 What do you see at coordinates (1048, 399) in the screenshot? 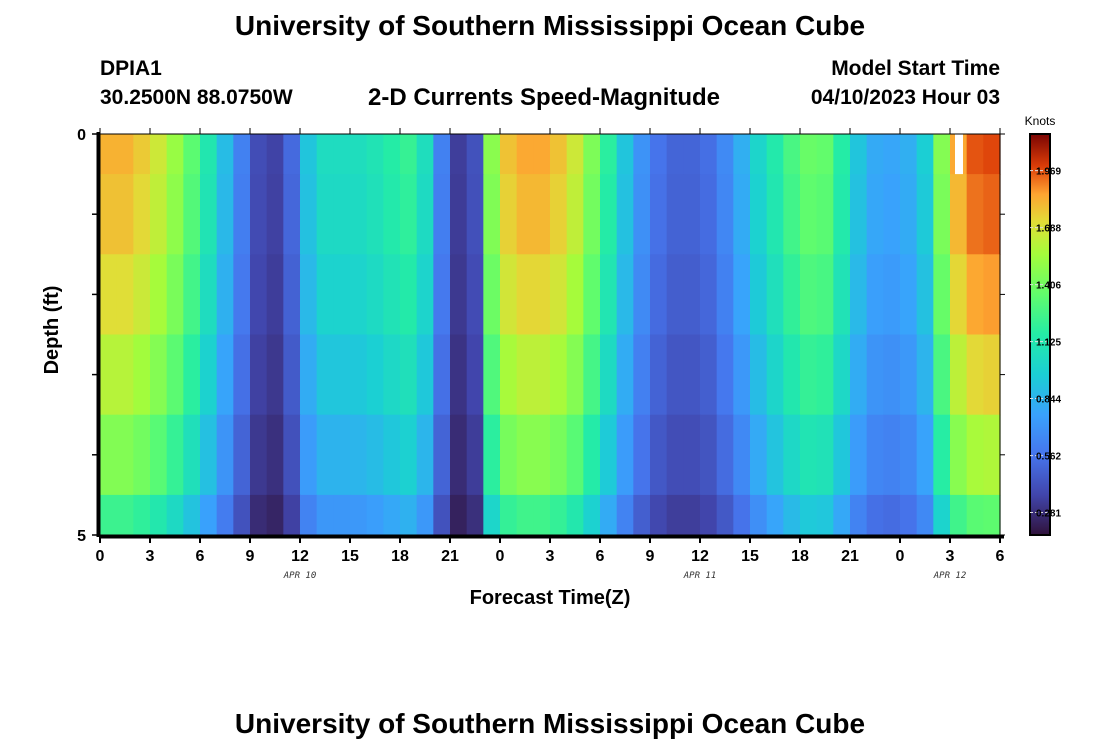
I see `colorbar-tick-label: 0.844` at bounding box center [1048, 399].